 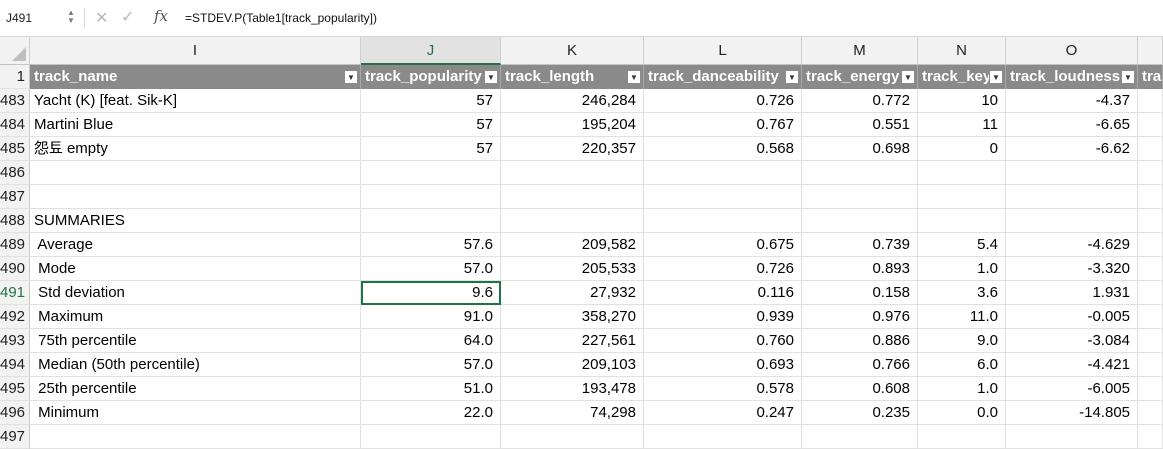 I want to click on cell-N493: 9.0, so click(x=962, y=341).